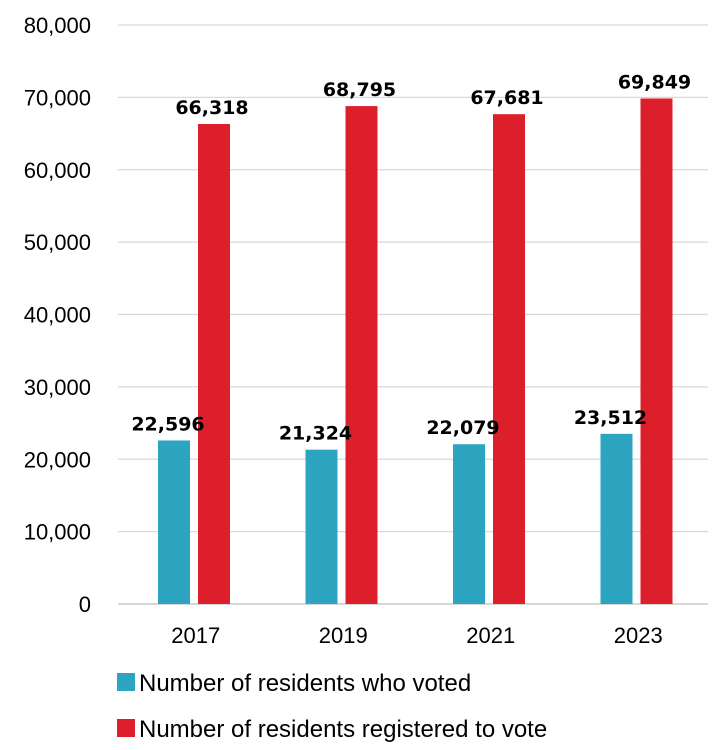 This screenshot has width=722, height=750. Describe the element at coordinates (57, 387) in the screenshot. I see `y-tick-label: 30,000` at that location.